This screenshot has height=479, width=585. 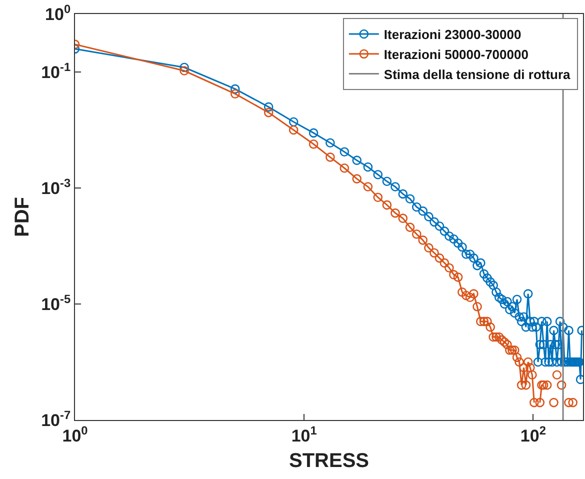 What do you see at coordinates (478, 74) in the screenshot?
I see `ref-line-label: Stima della tensione di rottura` at bounding box center [478, 74].